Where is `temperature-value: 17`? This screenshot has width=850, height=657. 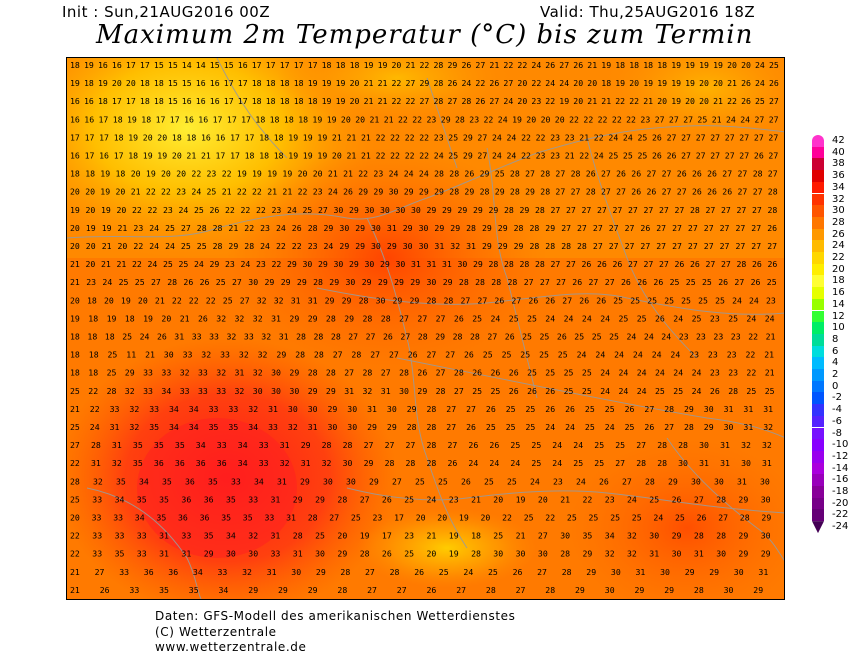 temperature-value: 17 is located at coordinates (218, 119).